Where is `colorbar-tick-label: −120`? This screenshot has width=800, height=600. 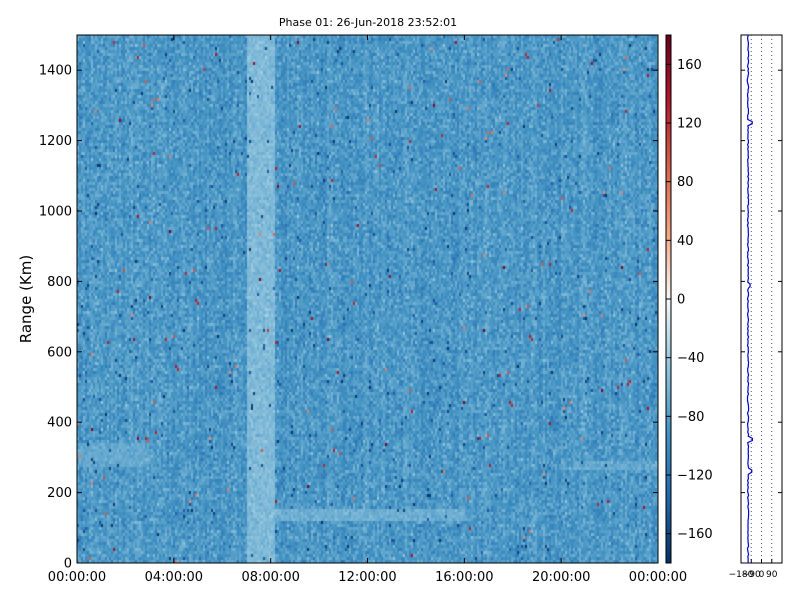 colorbar-tick-label: −120 is located at coordinates (695, 476).